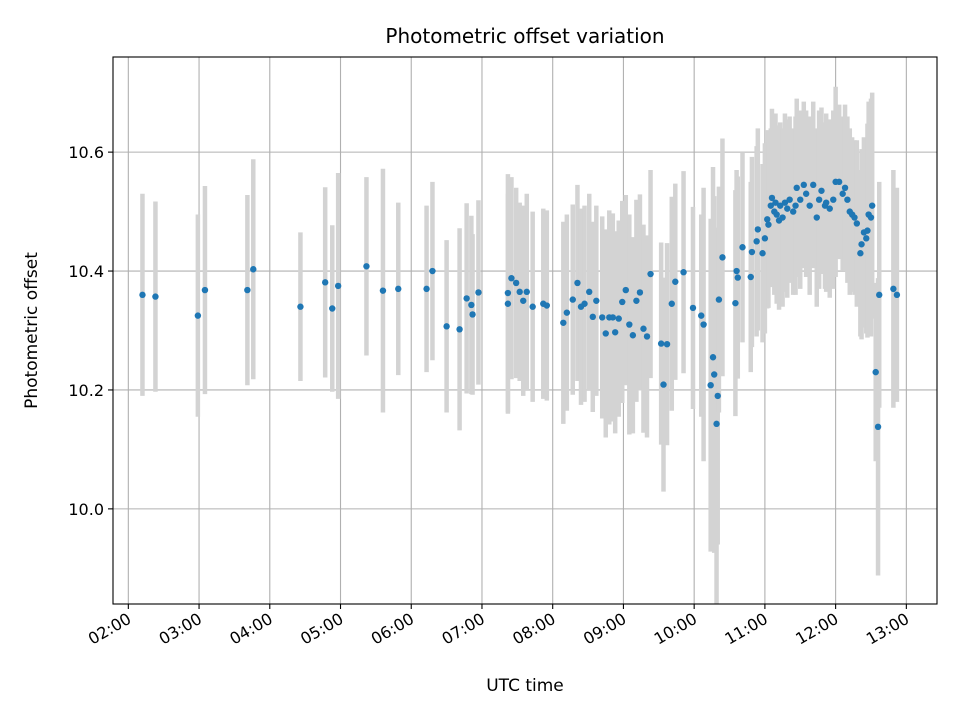 The height and width of the screenshot is (720, 960). I want to click on y-tick-label: 10.4, so click(86, 271).